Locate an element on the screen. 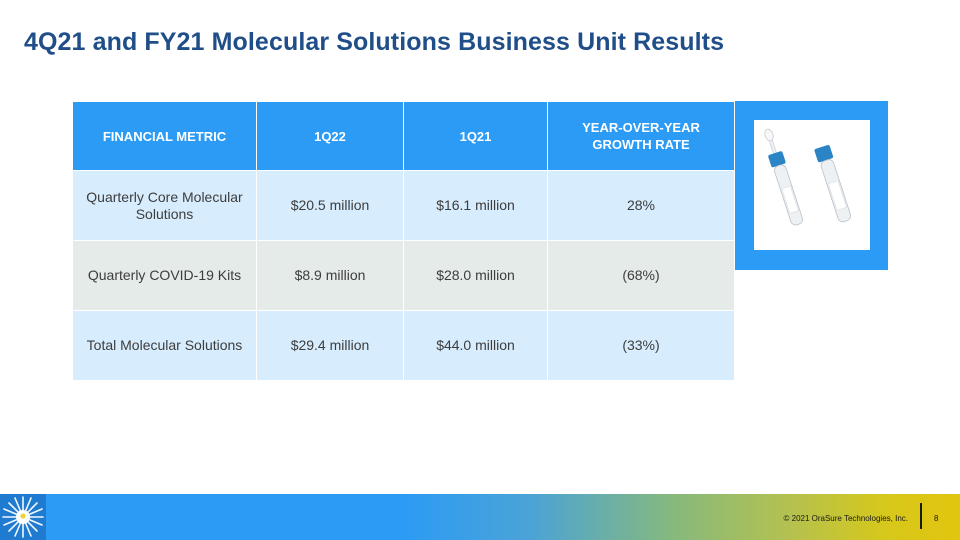 Image resolution: width=960 pixels, height=540 pixels. company-logo is located at coordinates (23, 517).